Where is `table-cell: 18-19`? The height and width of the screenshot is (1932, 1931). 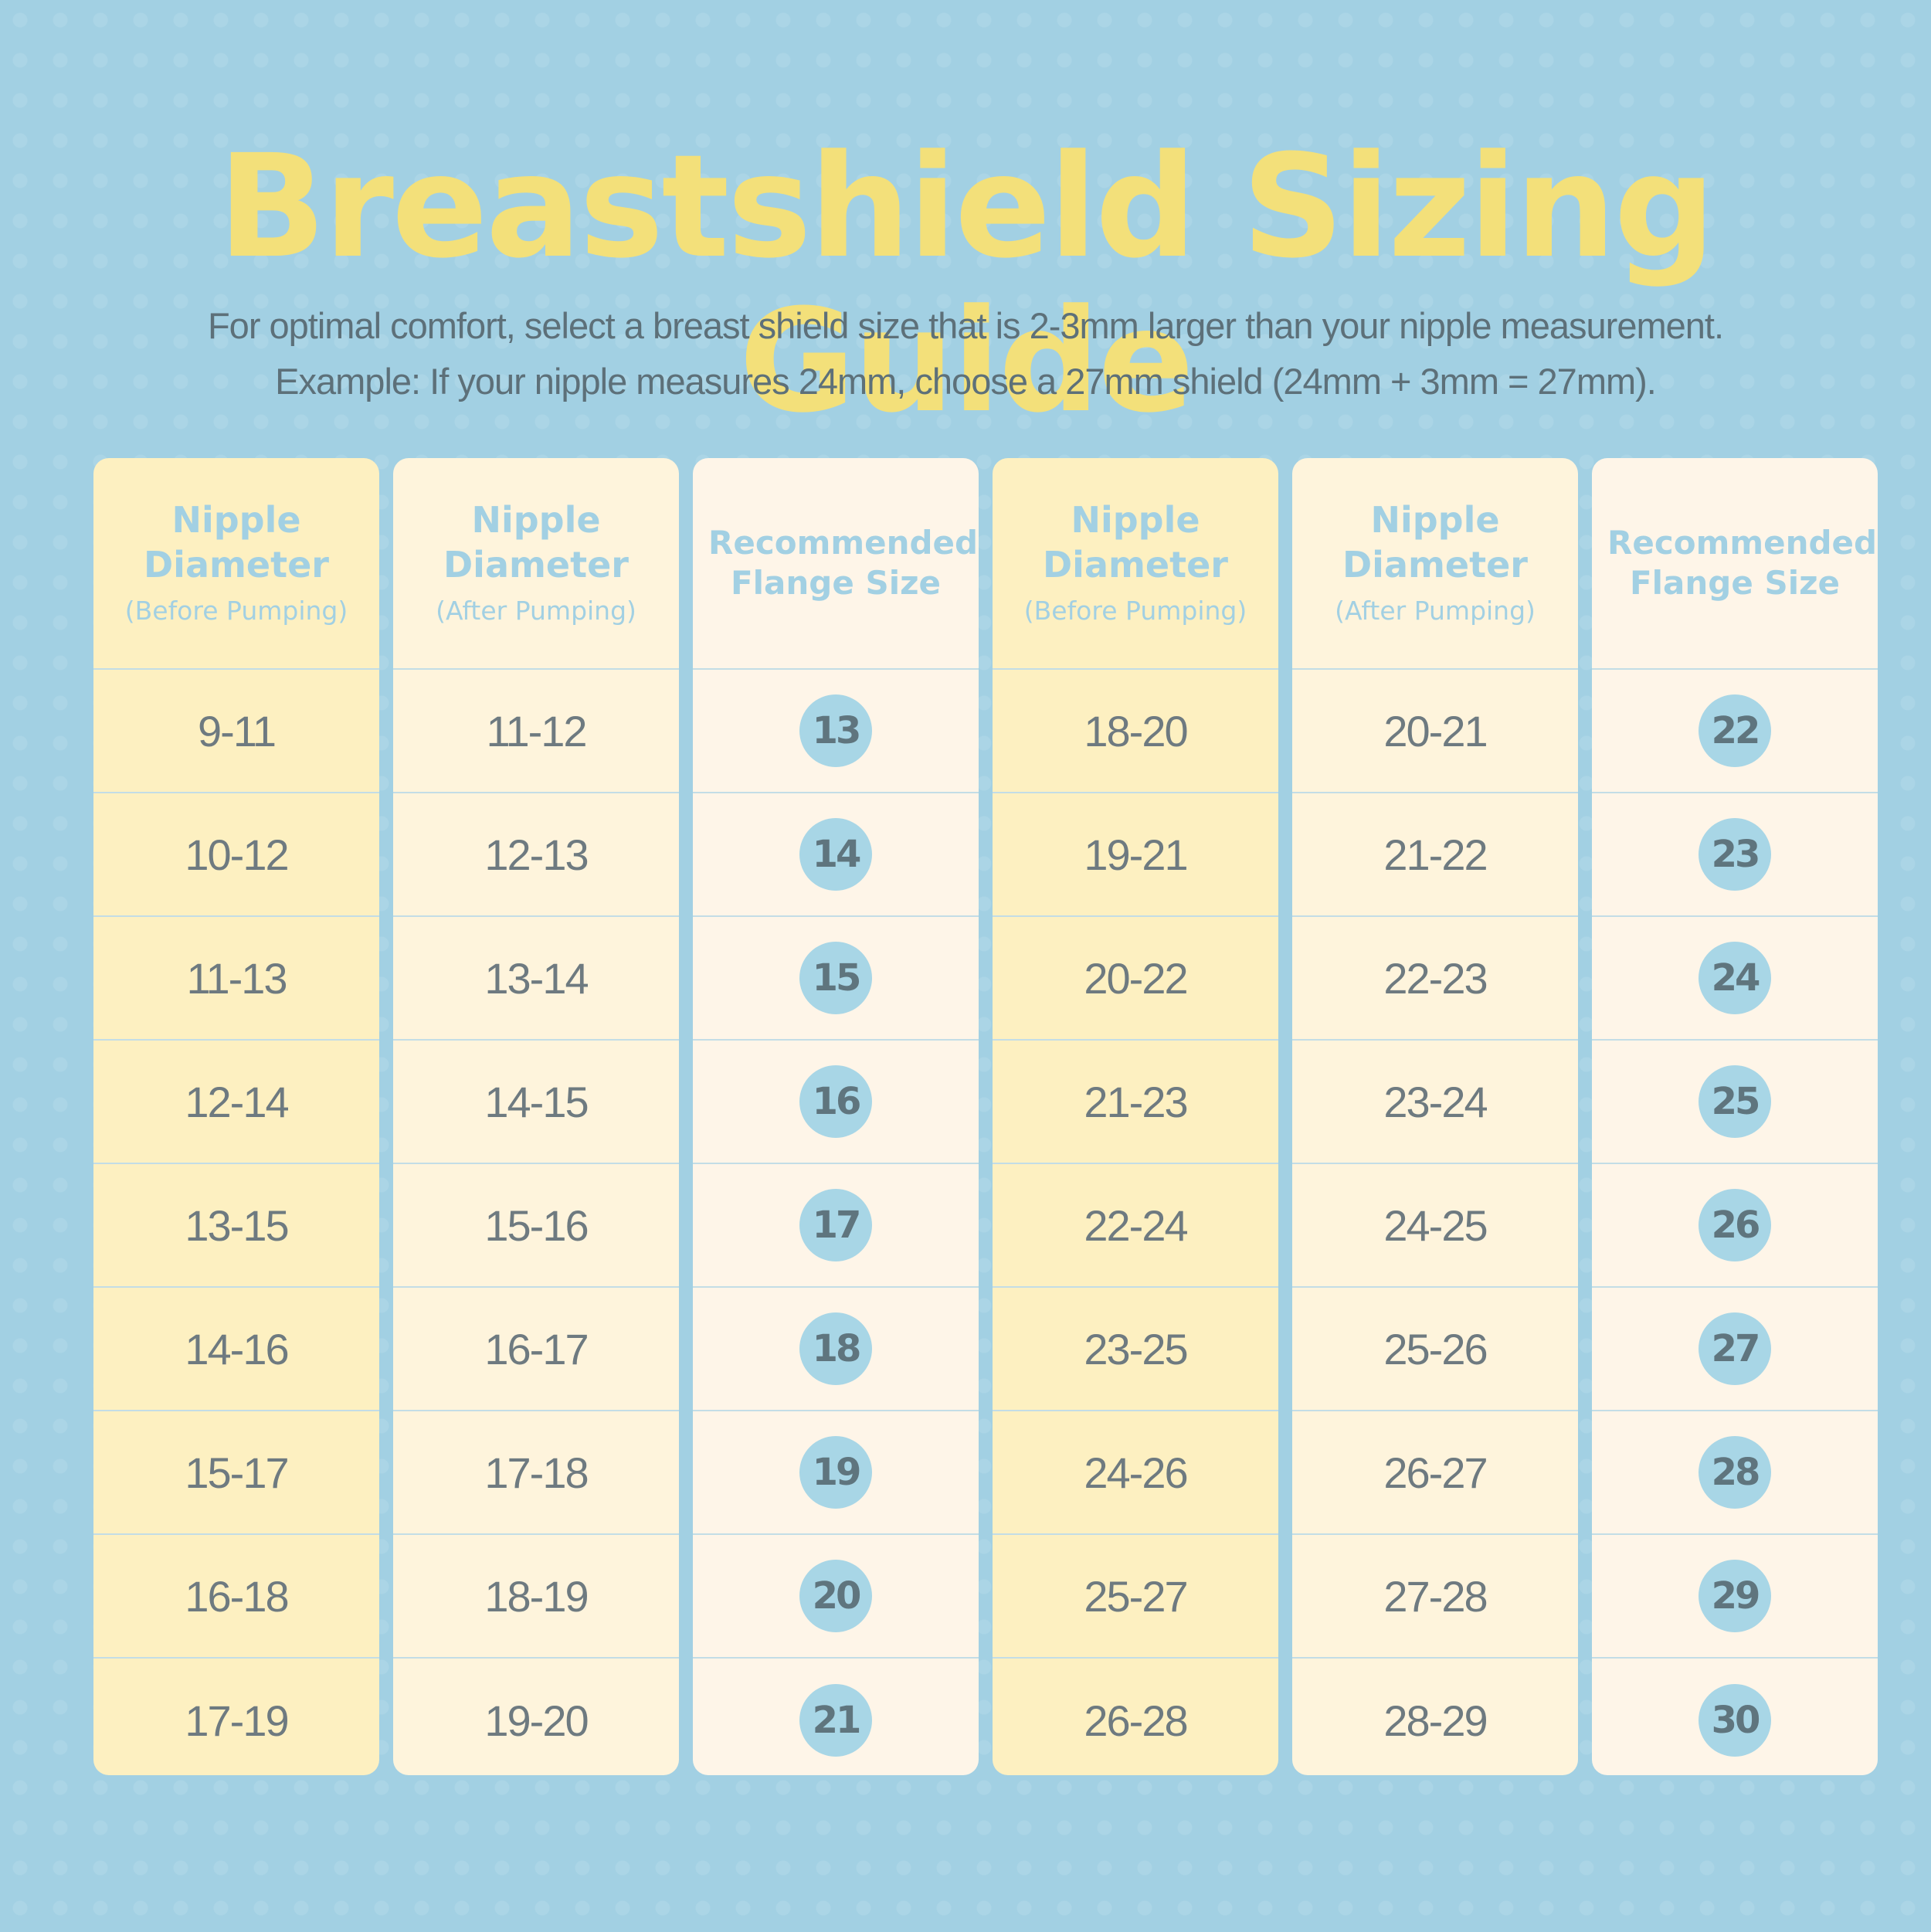 table-cell: 18-19 is located at coordinates (536, 1597).